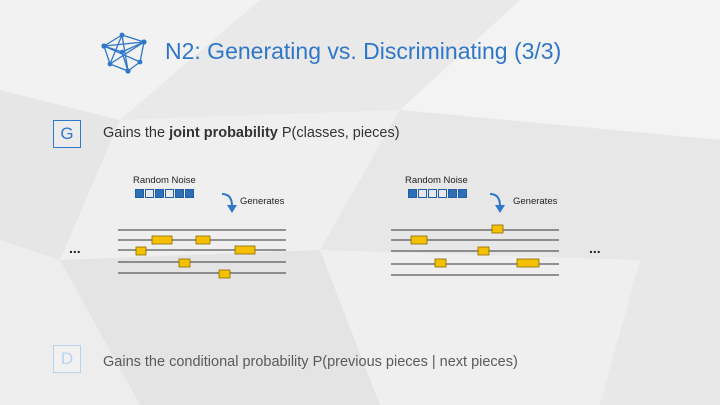 This screenshot has width=720, height=405. Describe the element at coordinates (124, 53) in the screenshot. I see `network-graph-icon` at that location.